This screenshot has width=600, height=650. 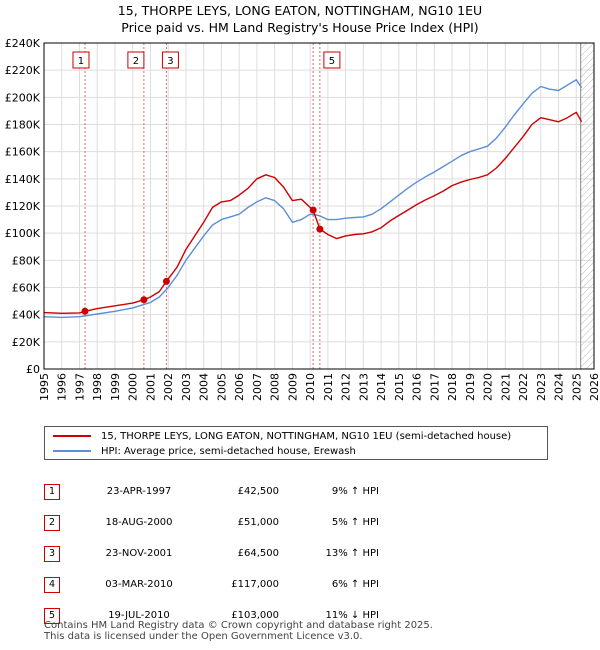 What do you see at coordinates (355, 491) in the screenshot?
I see `sale-hpi-diff: 9% ↑ HPI` at bounding box center [355, 491].